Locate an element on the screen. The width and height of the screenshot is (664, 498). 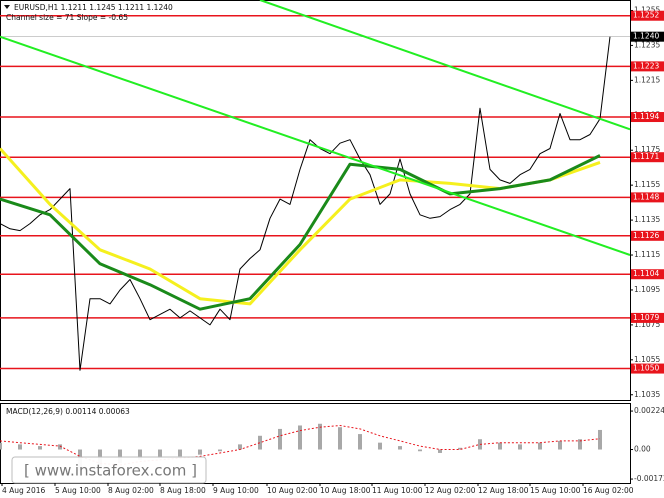
x-tick-label: 4 Aug 2016 is located at coordinates (23, 490).